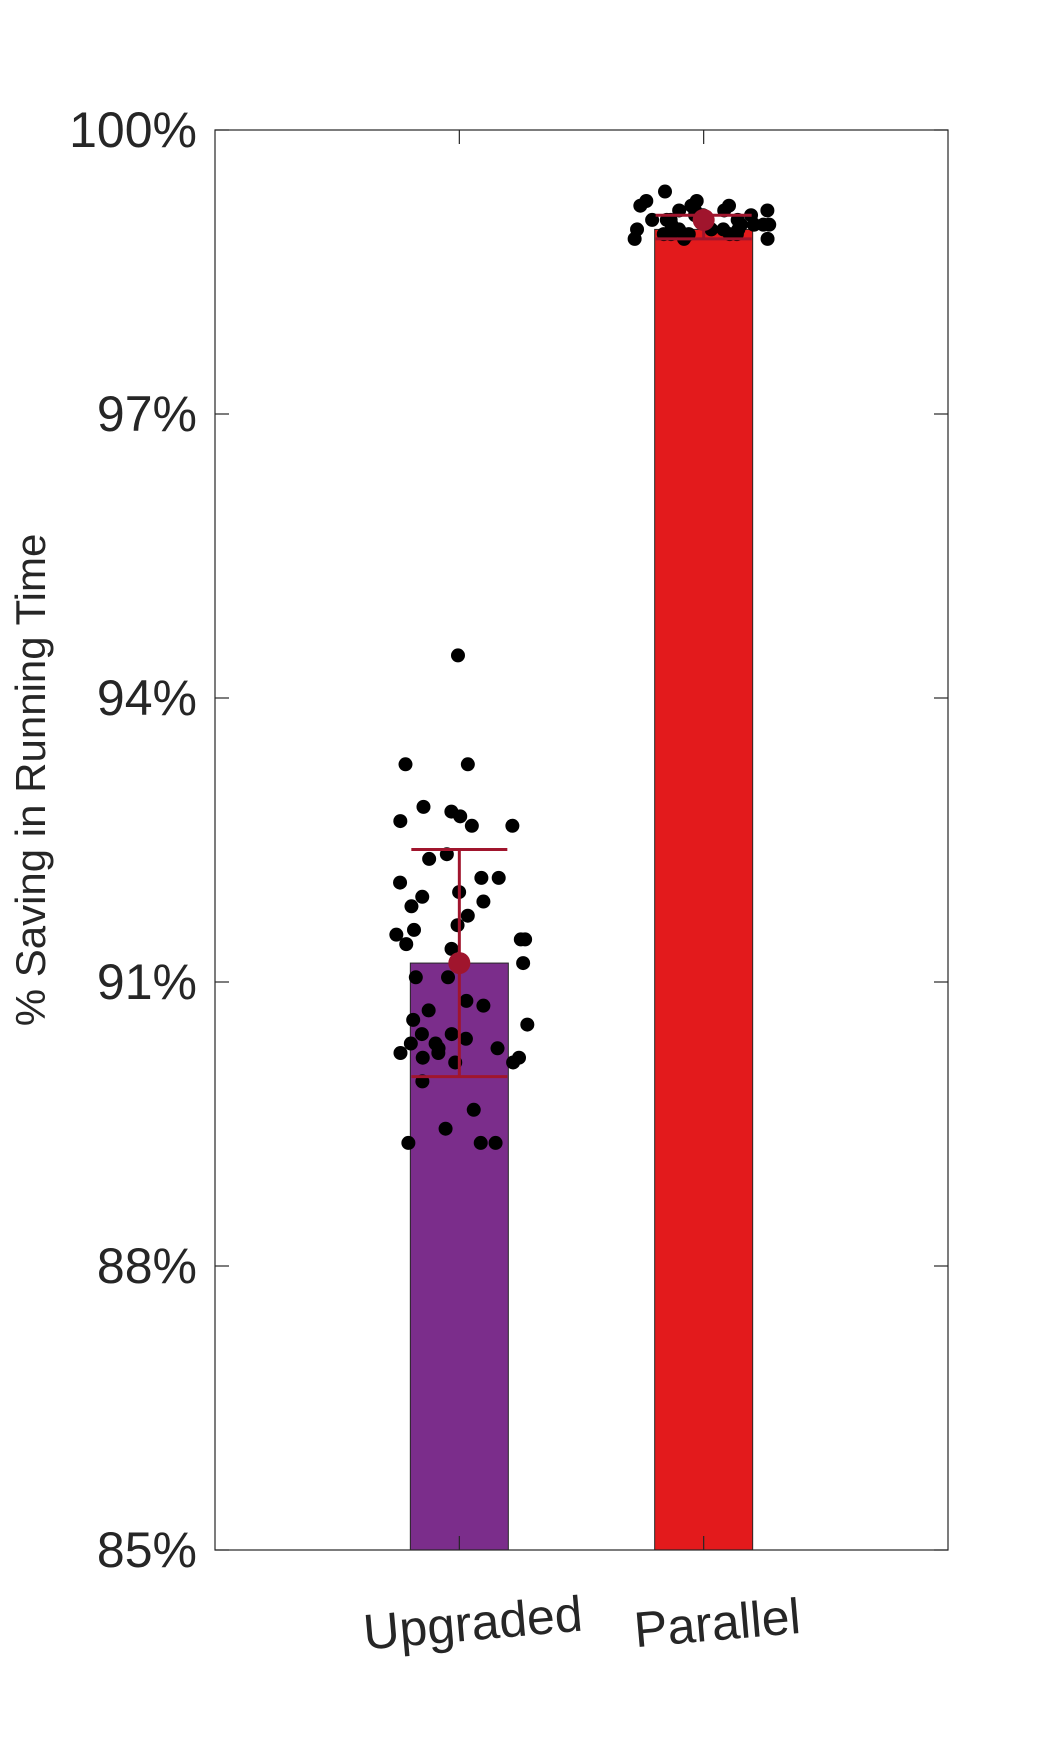  I want to click on y-tick-label: 97%, so click(147, 414).